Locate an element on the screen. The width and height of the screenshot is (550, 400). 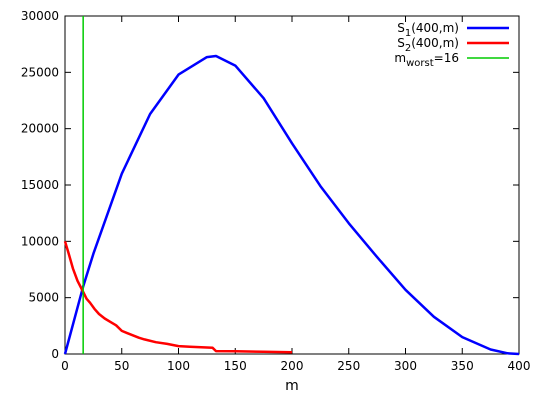
x-tick-label: 150 is located at coordinates (235, 366).